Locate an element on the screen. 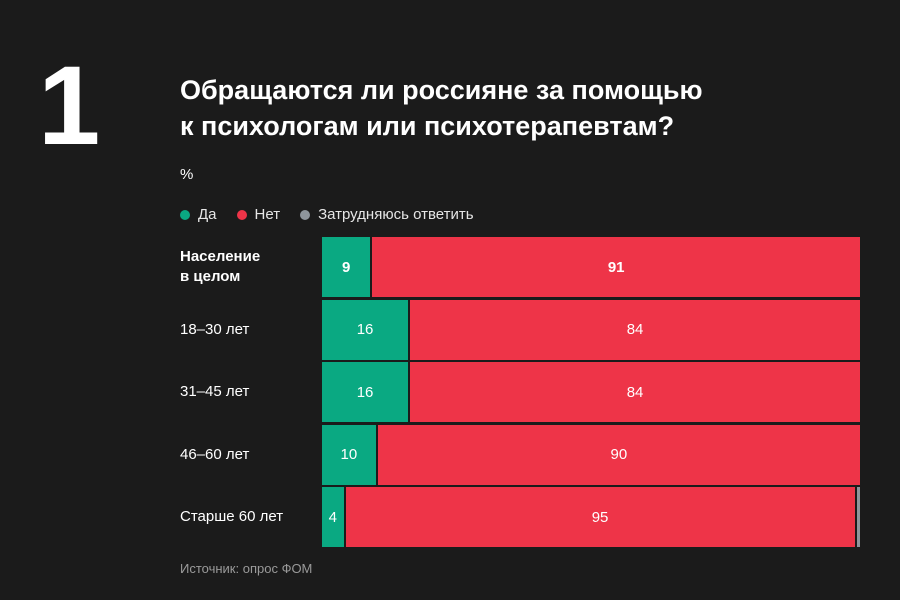 The image size is (900, 600). bar-row: 4 95 is located at coordinates (591, 517).